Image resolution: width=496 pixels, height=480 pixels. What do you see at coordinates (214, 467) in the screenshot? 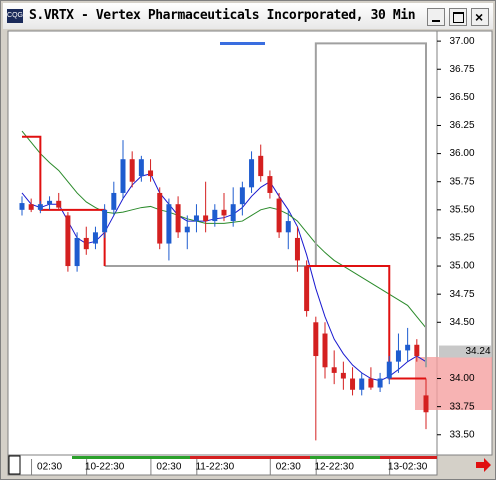
I see `x-tick-label: 11-22:30` at bounding box center [214, 467].